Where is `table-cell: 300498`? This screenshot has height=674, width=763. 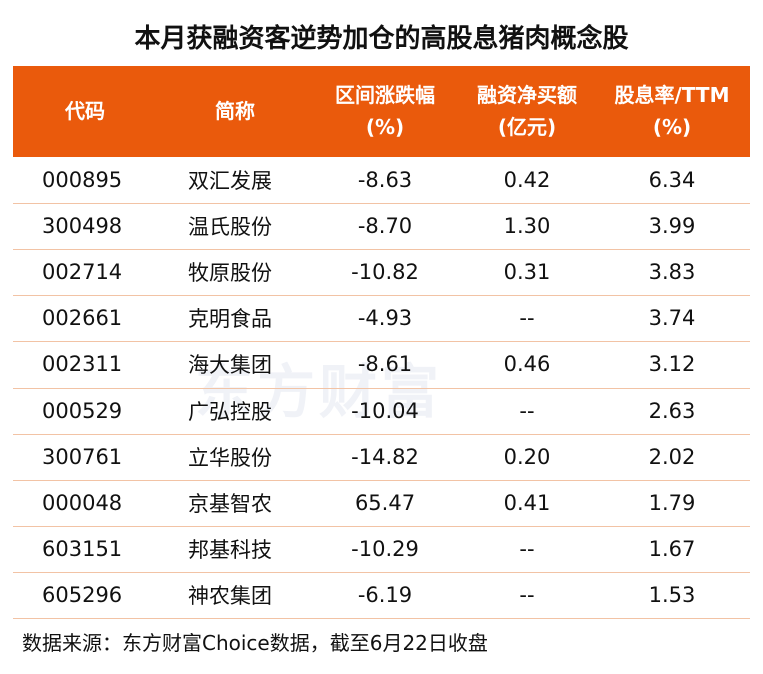 table-cell: 300498 is located at coordinates (82, 226).